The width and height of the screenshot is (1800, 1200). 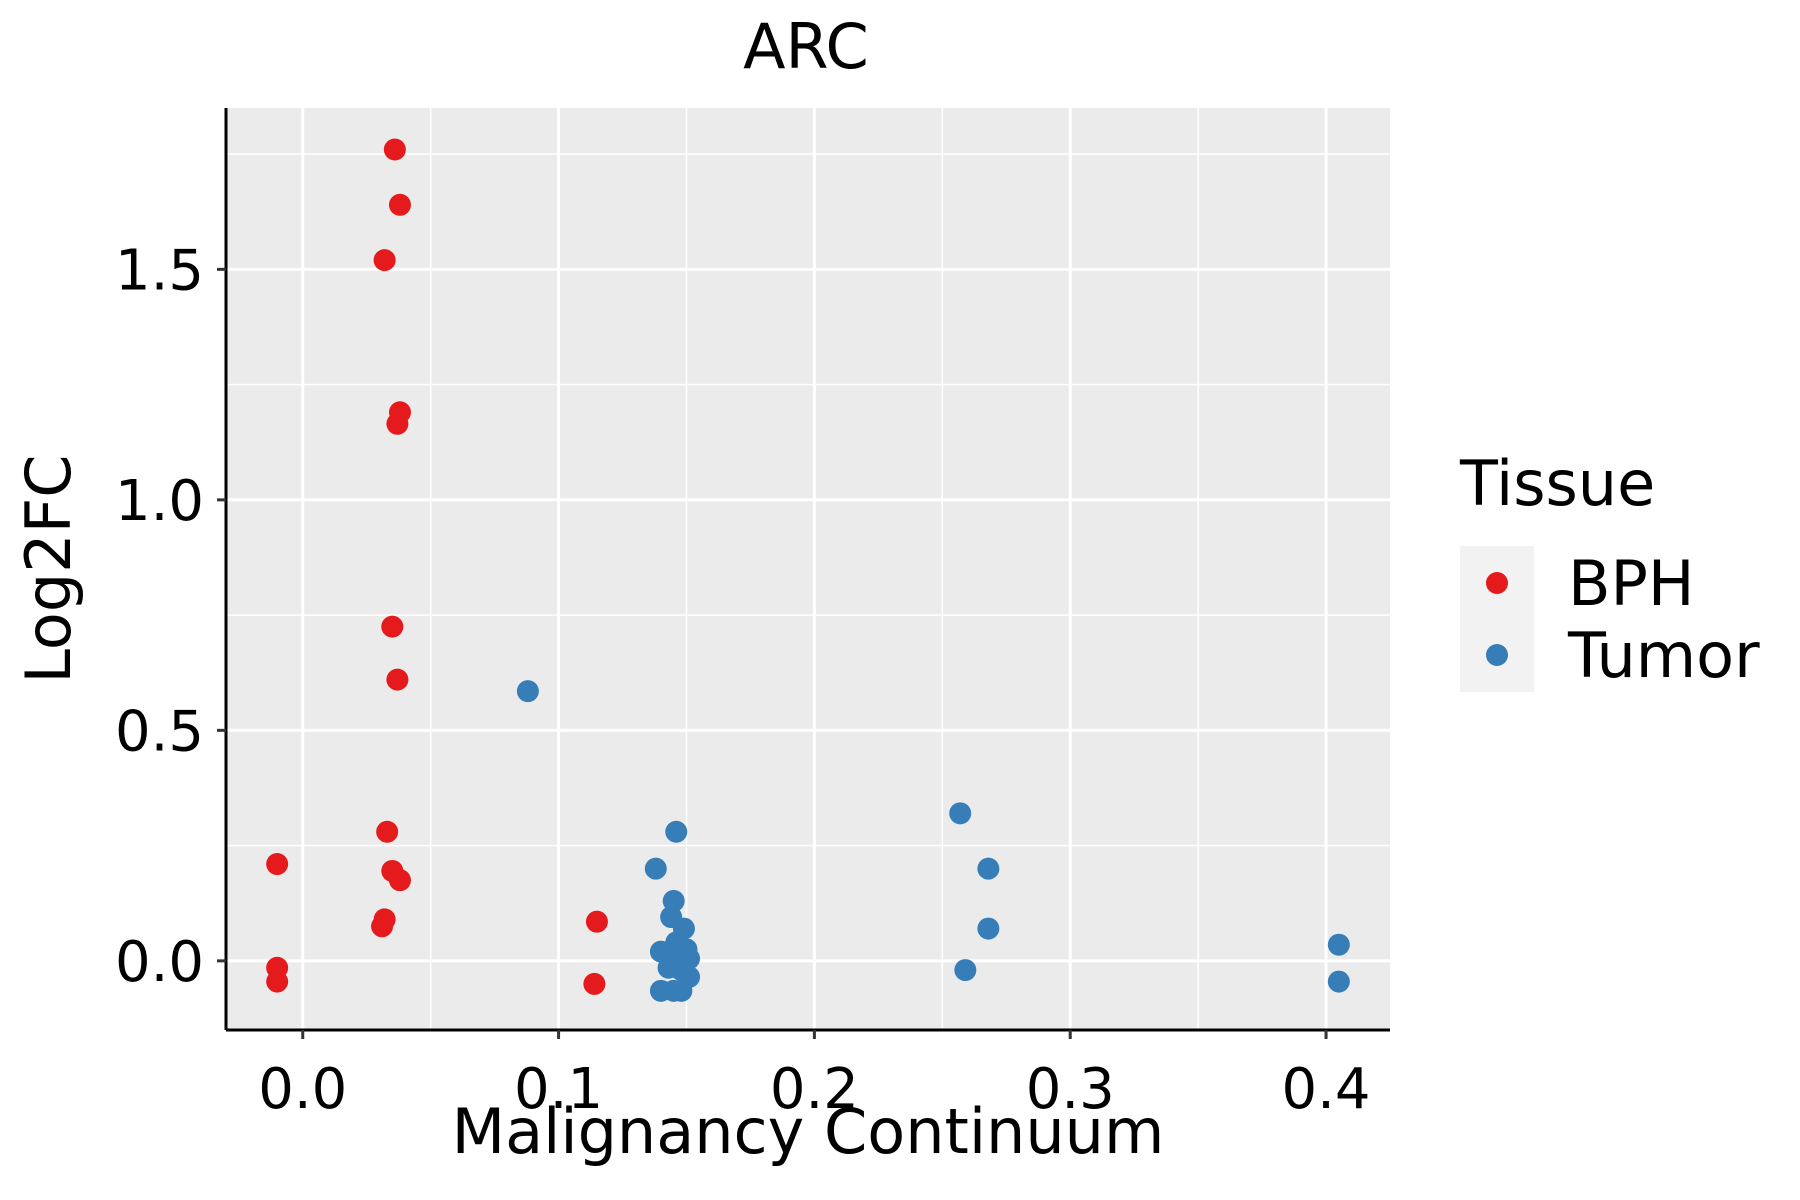 What do you see at coordinates (1070, 1089) in the screenshot?
I see `x-tick-label-3: 0.3` at bounding box center [1070, 1089].